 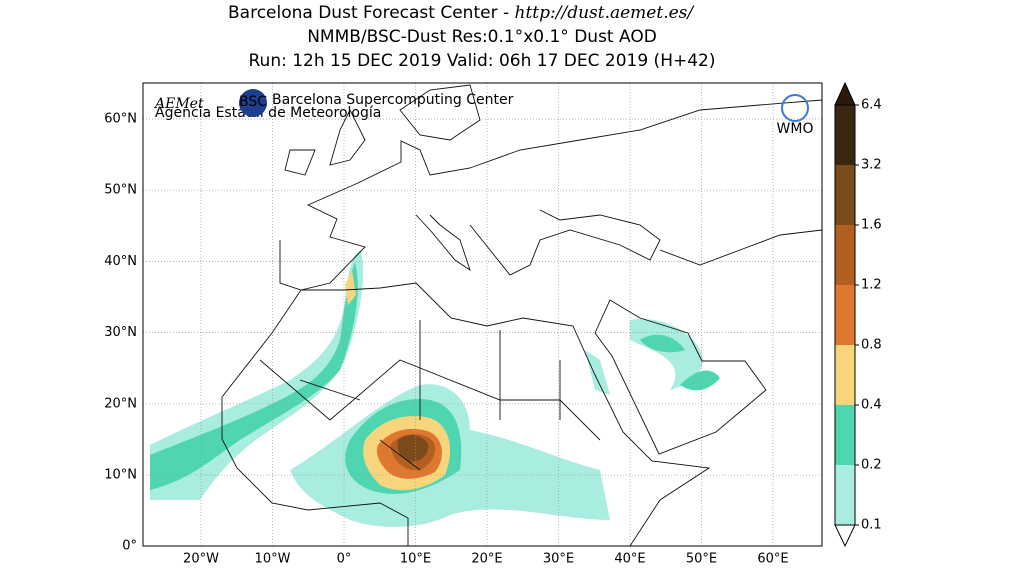 I want to click on lon-label: 40°E, so click(x=629, y=559).